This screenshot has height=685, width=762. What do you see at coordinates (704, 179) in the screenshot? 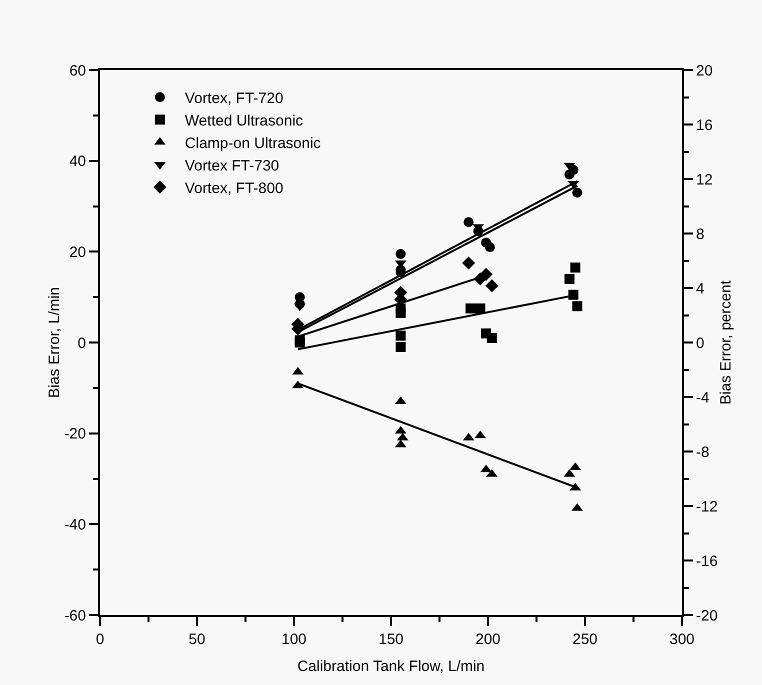
I see `y2-tick-label: 12` at bounding box center [704, 179].